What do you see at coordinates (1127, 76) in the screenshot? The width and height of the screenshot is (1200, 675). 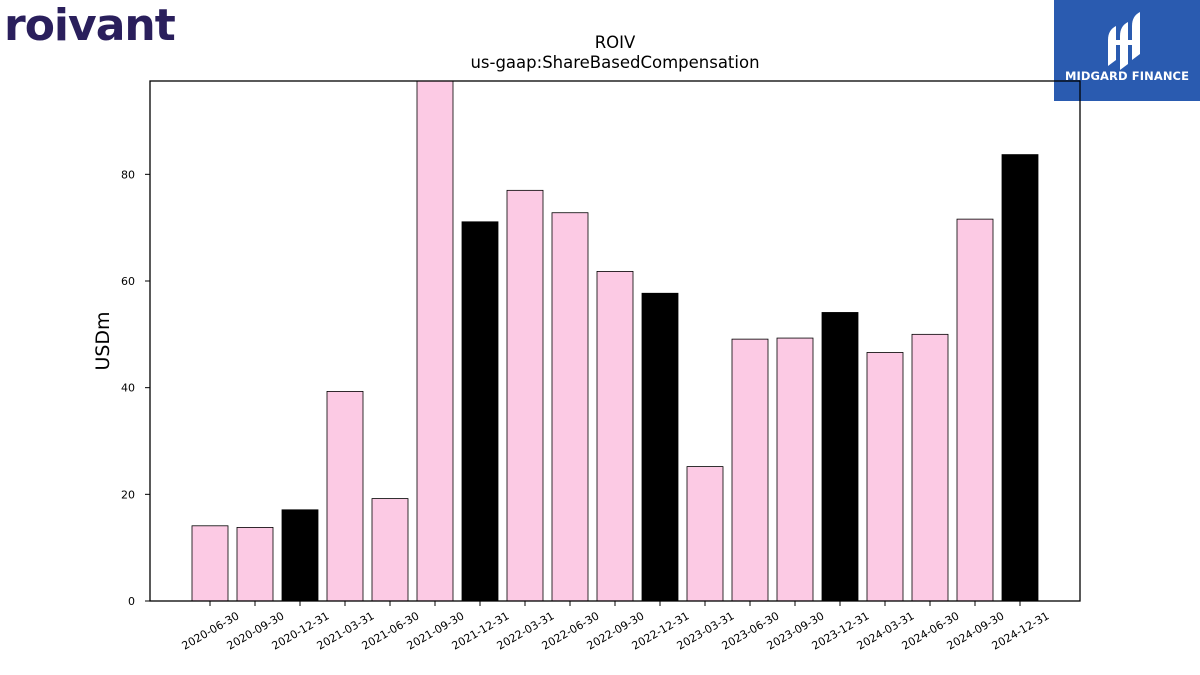 I see `midgard-badge-text: MIDGARD FINANCE` at bounding box center [1127, 76].